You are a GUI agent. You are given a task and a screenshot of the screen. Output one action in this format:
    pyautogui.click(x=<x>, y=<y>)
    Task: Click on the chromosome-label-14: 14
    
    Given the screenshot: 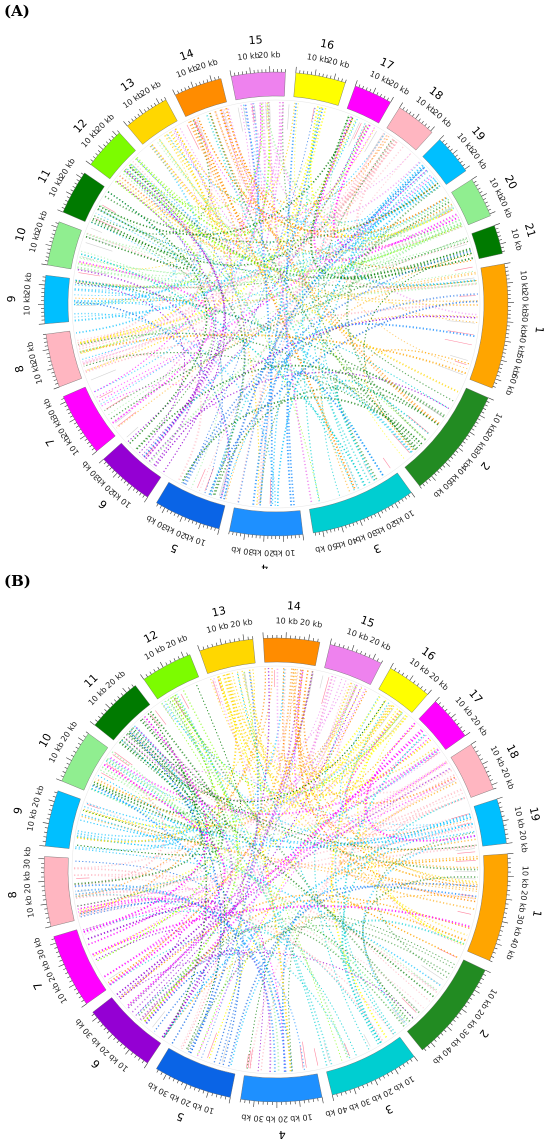 What is the action you would take?
    pyautogui.click(x=293, y=606)
    